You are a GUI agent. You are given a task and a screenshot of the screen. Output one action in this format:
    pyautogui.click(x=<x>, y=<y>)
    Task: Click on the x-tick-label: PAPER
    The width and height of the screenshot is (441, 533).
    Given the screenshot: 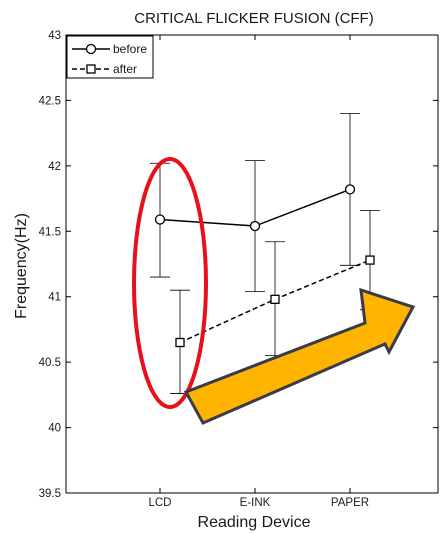 What is the action you would take?
    pyautogui.click(x=350, y=503)
    